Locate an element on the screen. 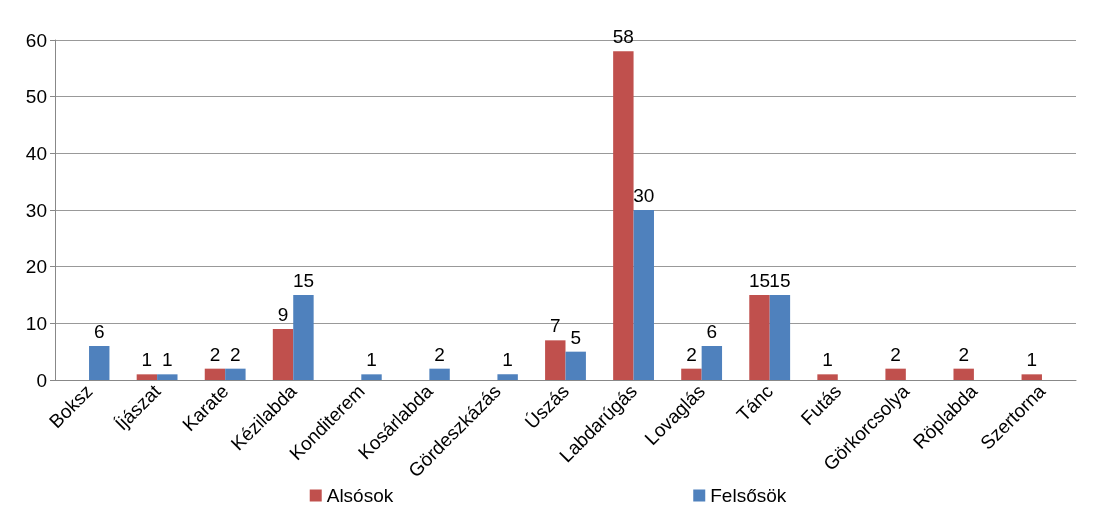  legend-label: Alsósok is located at coordinates (360, 495).